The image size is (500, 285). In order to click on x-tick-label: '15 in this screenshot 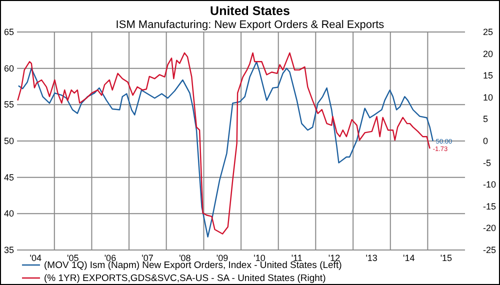, I will do `click(446, 258)`.